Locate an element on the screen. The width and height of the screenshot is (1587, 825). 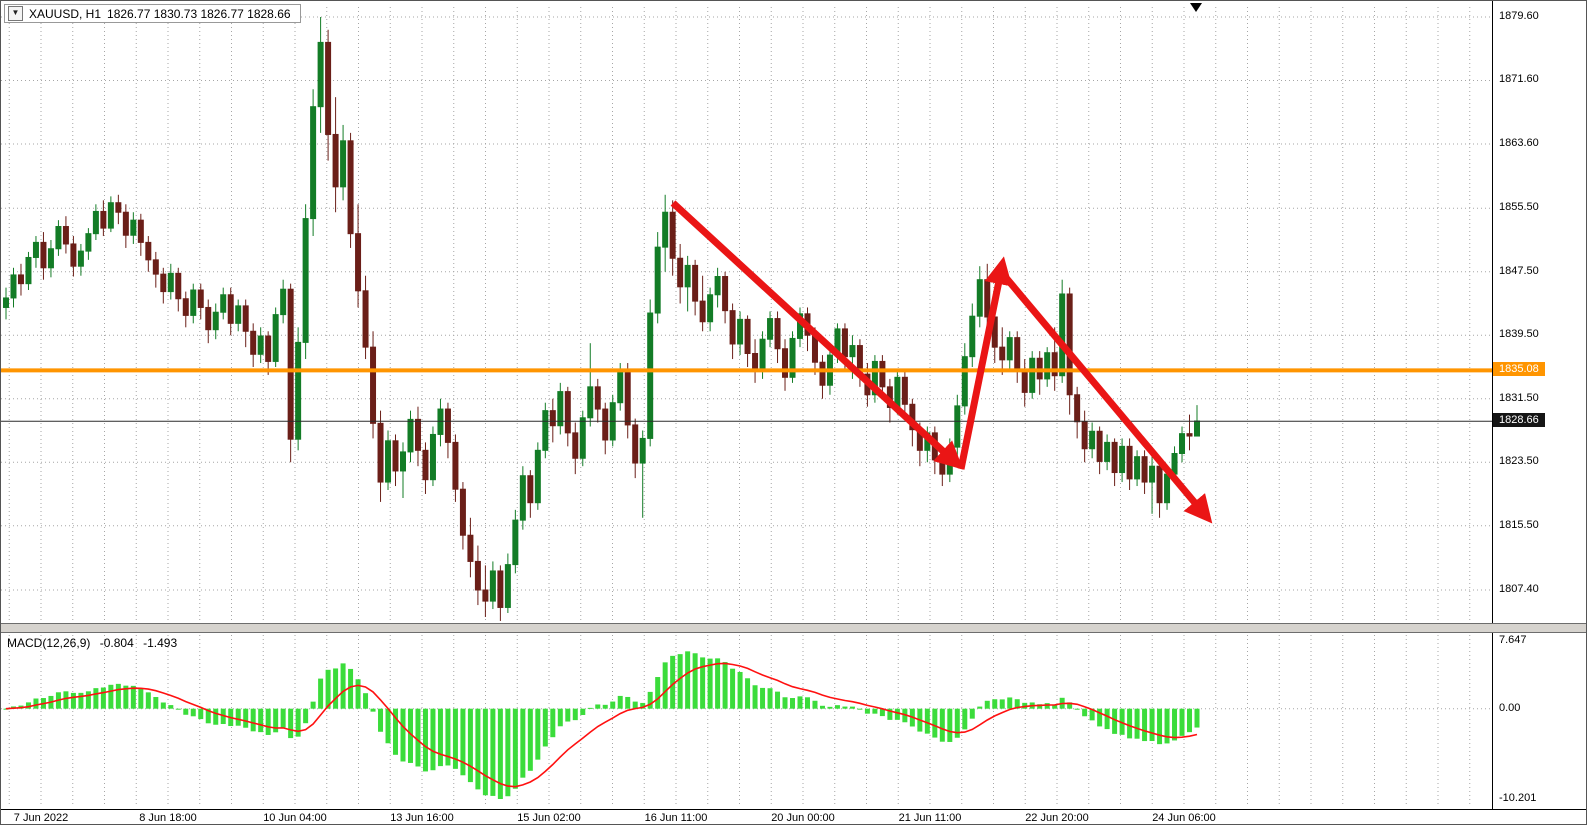
chart-shift-marker is located at coordinates (1196, 7).